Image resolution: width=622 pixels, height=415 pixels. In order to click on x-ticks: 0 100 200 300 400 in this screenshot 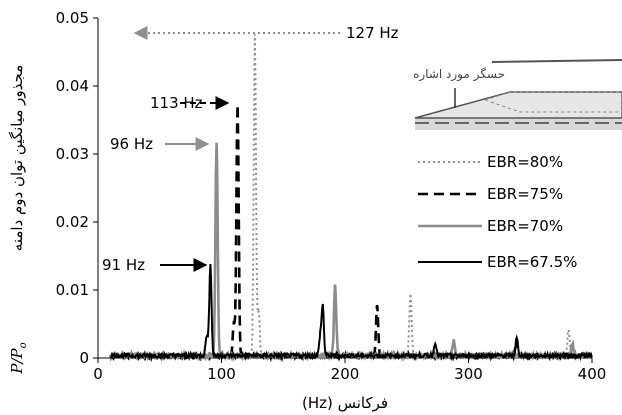, I will do `click(349, 370)`.